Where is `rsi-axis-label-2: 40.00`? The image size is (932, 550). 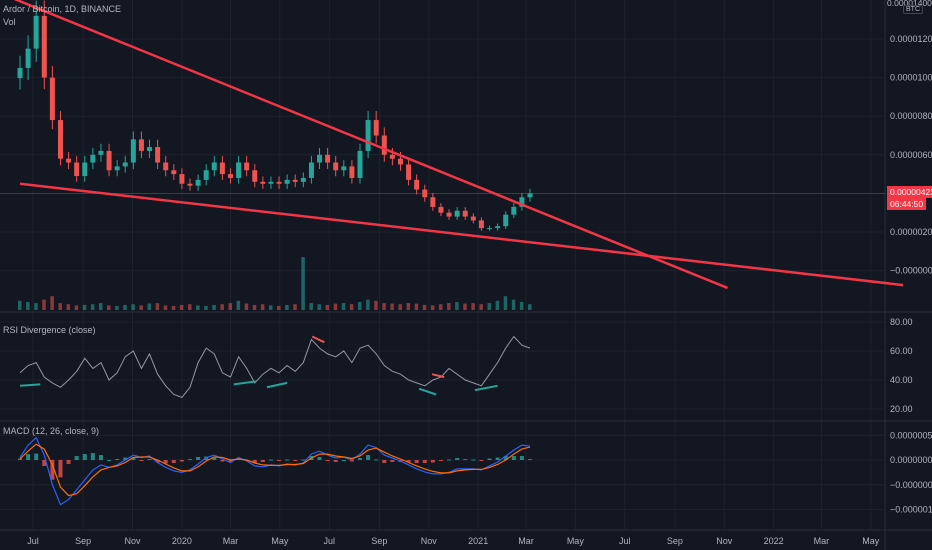 rsi-axis-label-2: 40.00 is located at coordinates (901, 380).